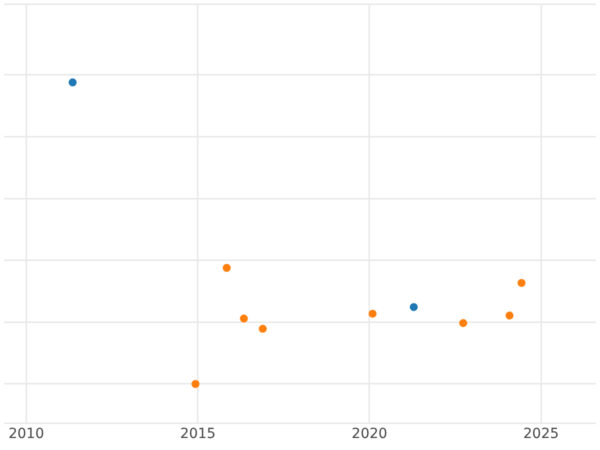 The image size is (600, 450). What do you see at coordinates (198, 434) in the screenshot?
I see `x-tick-label: 2015` at bounding box center [198, 434].